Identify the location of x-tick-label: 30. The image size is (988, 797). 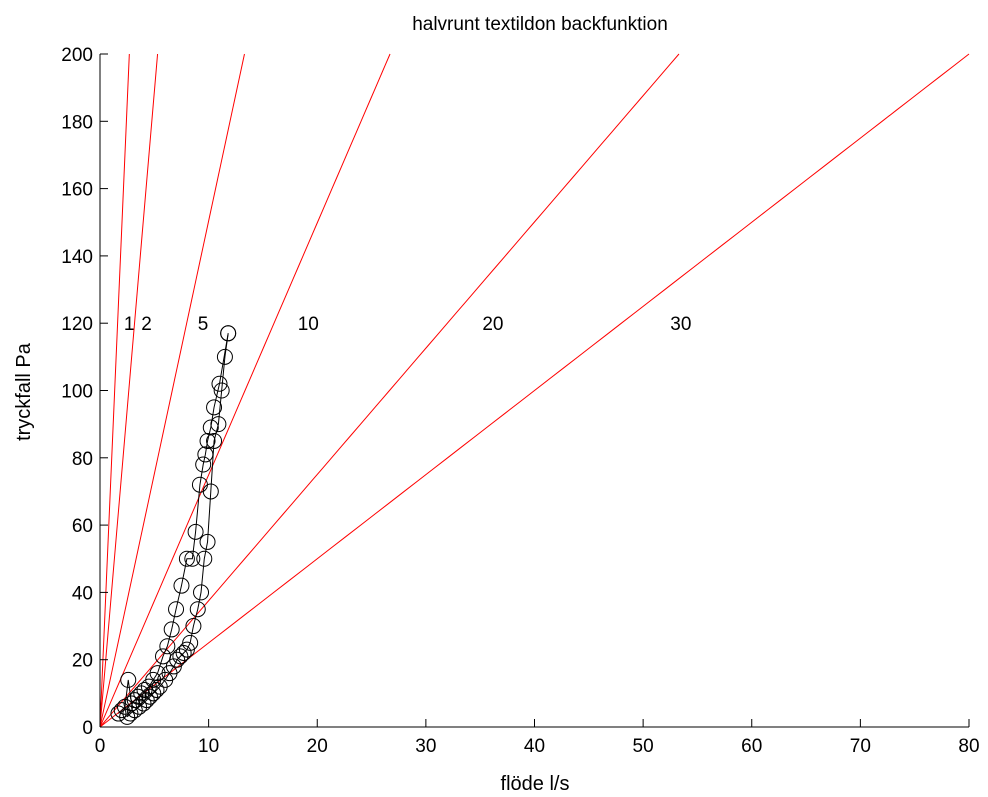
(425, 746).